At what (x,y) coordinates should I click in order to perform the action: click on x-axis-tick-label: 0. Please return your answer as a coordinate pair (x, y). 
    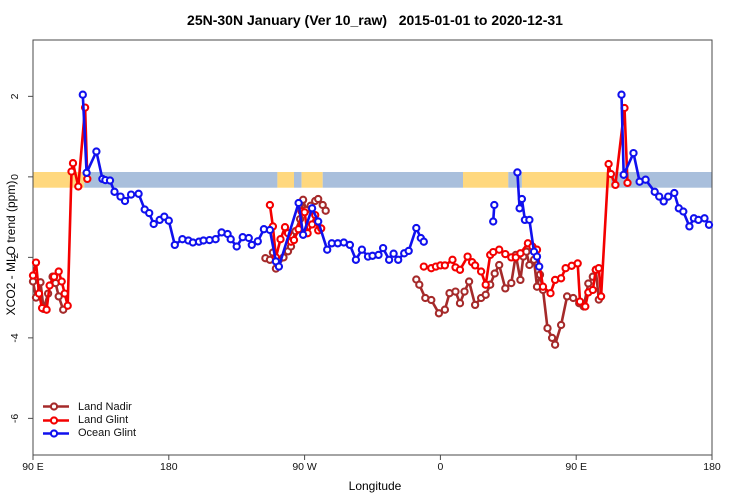
    Looking at the image, I should click on (440, 467).